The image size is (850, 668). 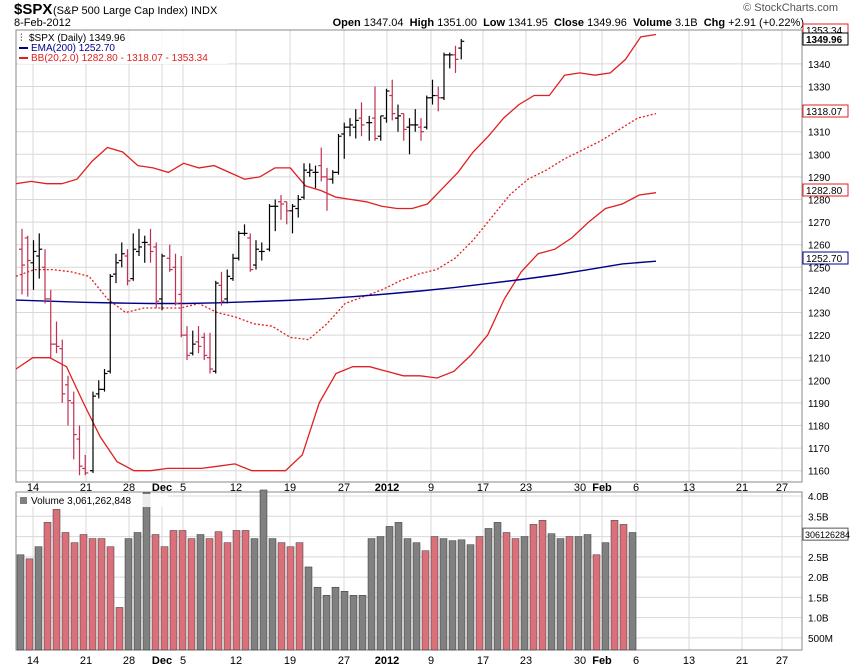 I want to click on date-tick-label: 5, so click(x=183, y=488).